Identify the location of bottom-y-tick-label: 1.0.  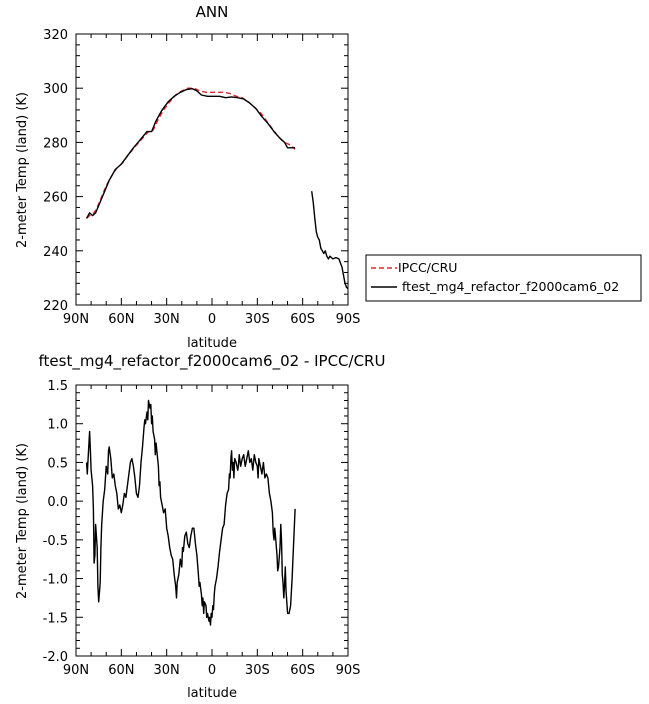
(57, 425).